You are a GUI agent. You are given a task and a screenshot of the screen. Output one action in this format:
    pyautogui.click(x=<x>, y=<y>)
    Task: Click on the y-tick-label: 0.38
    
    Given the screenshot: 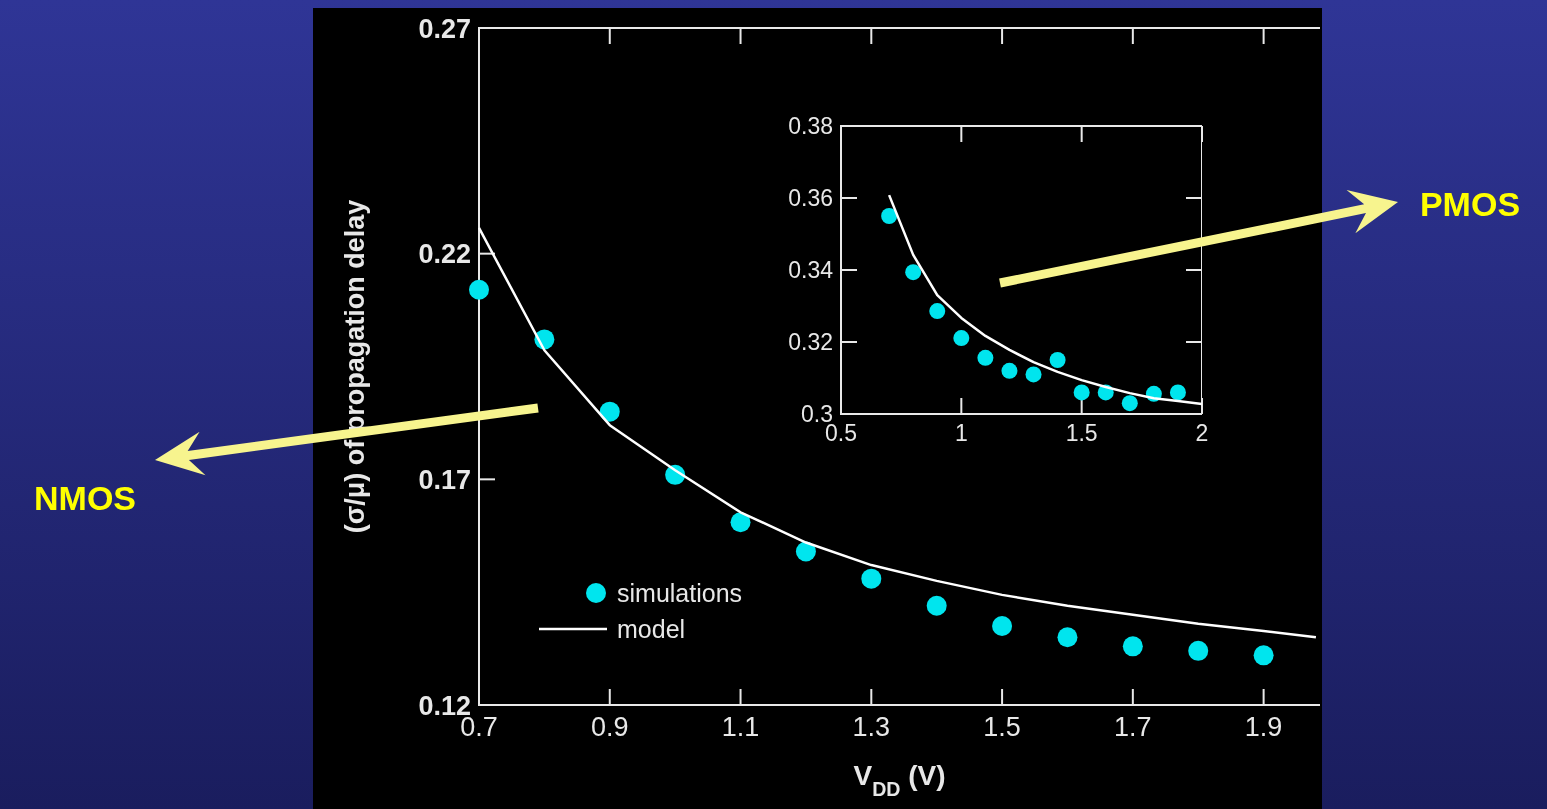 What is the action you would take?
    pyautogui.click(x=810, y=126)
    